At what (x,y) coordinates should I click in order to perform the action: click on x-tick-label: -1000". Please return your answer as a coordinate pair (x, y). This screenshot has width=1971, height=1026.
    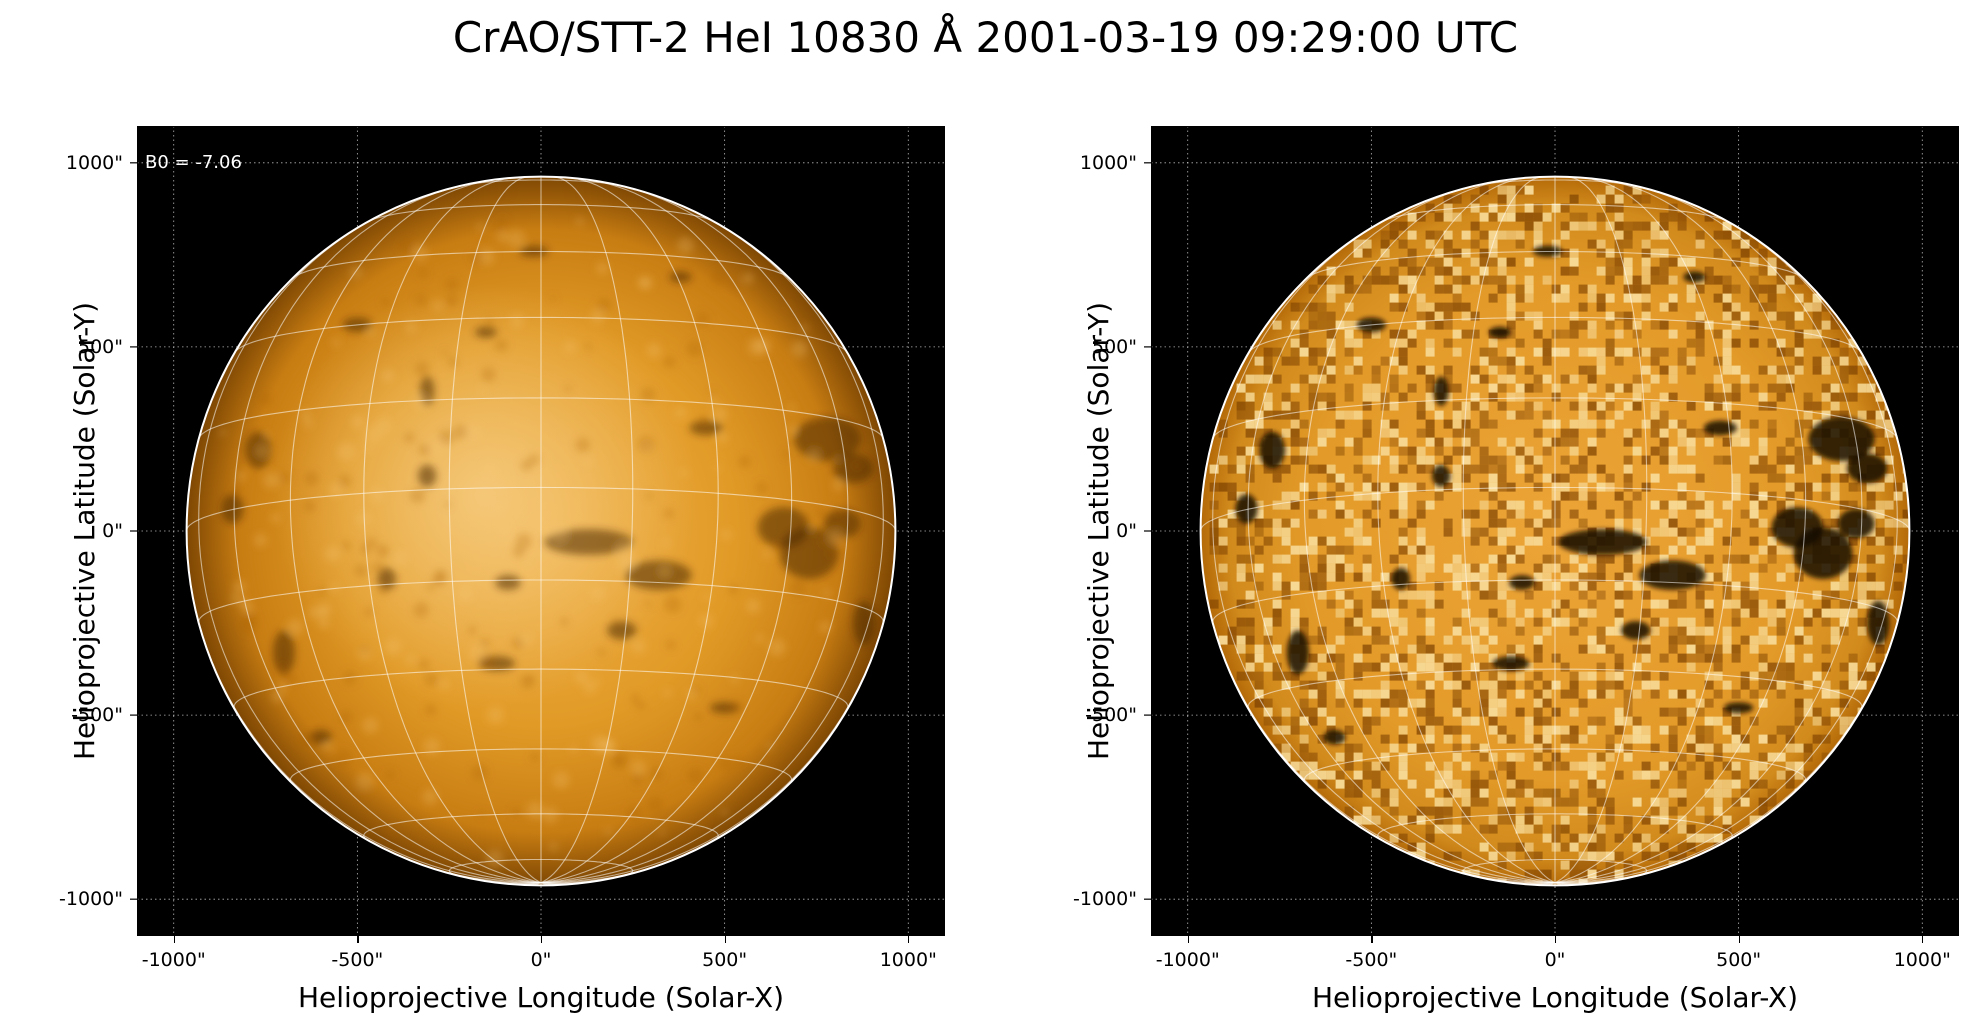
    Looking at the image, I should click on (1187, 960).